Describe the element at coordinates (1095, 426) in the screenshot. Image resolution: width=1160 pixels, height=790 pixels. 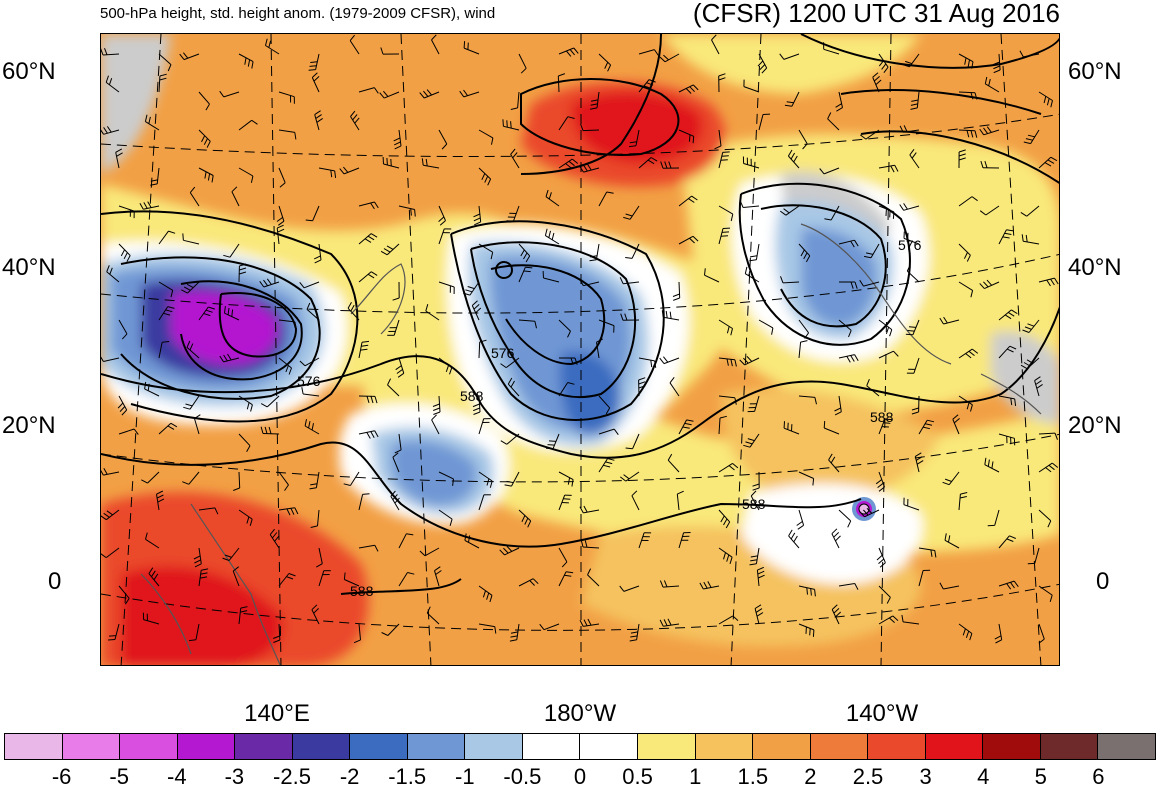
I see `lat-label-right-20: 20°N` at that location.